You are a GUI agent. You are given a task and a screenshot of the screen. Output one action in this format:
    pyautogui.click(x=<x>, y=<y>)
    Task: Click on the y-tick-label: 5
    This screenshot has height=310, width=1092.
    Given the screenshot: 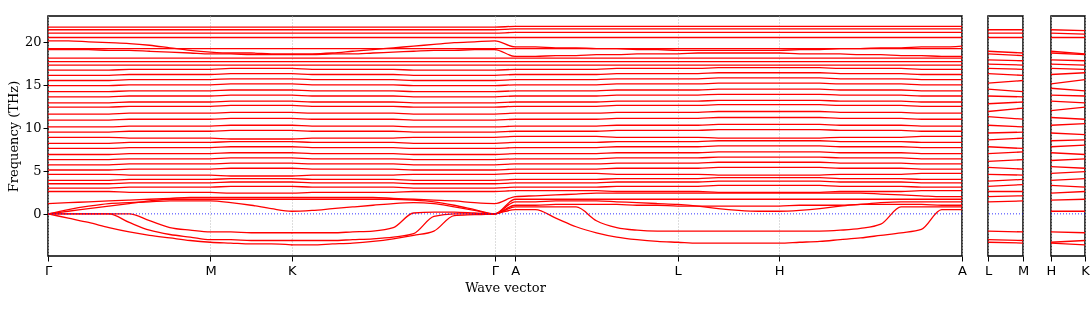 What is the action you would take?
    pyautogui.click(x=37, y=171)
    